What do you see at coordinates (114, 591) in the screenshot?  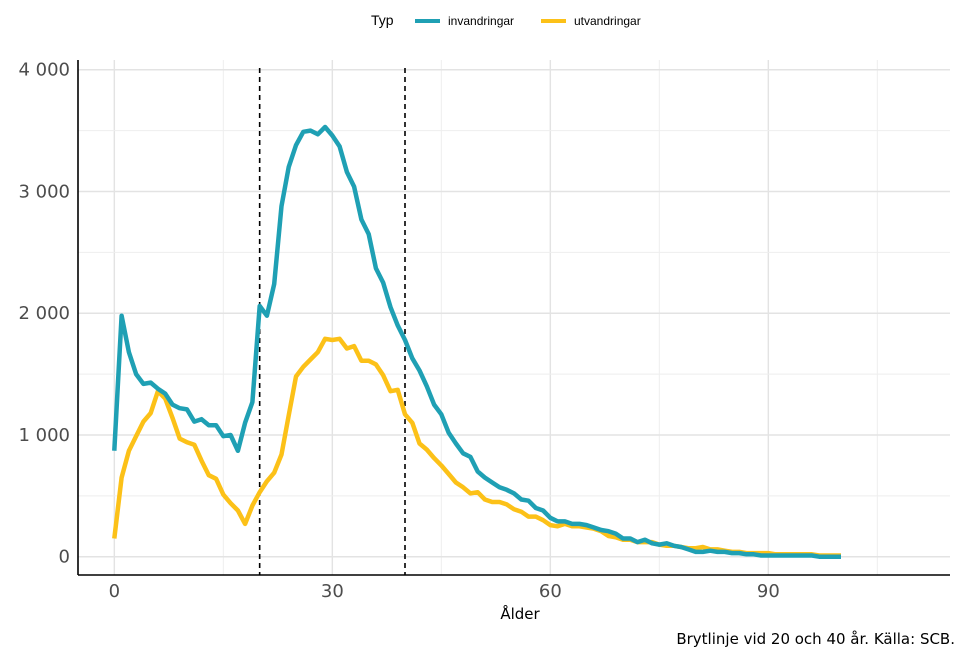 I see `x-tick-label: 0` at bounding box center [114, 591].